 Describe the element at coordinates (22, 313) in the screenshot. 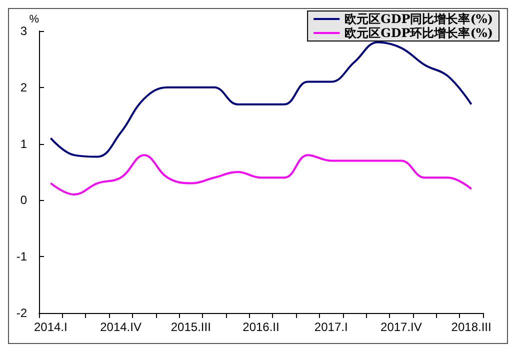

I see `y-tick-label: -2` at that location.